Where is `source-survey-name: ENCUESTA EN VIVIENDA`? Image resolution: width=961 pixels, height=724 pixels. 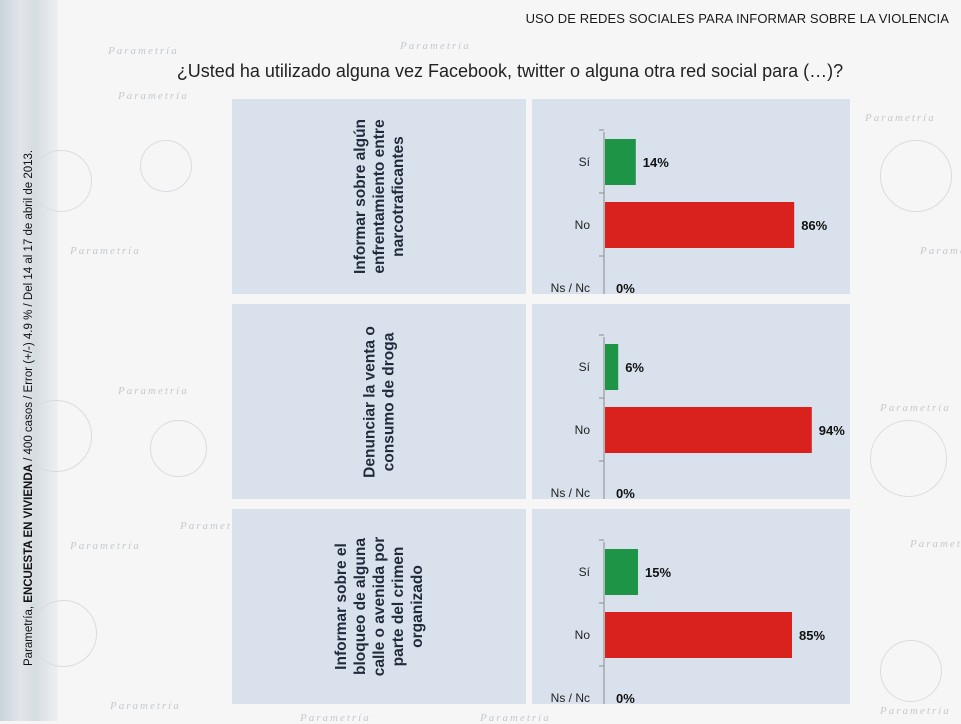
source-survey-name: ENCUESTA EN VIVIENDA is located at coordinates (29, 533).